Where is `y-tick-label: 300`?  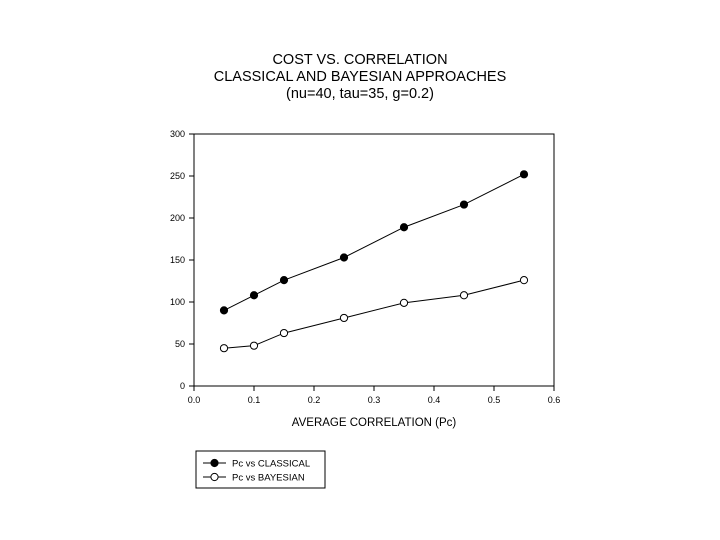
y-tick-label: 300 is located at coordinates (177, 134).